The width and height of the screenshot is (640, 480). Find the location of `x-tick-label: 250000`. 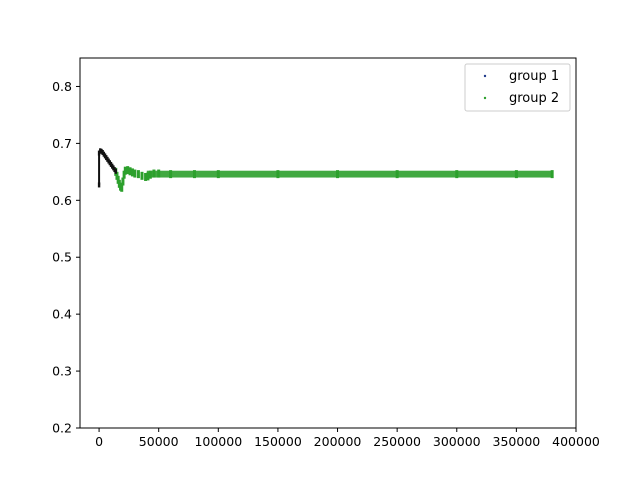

x-tick-label: 250000 is located at coordinates (397, 441).